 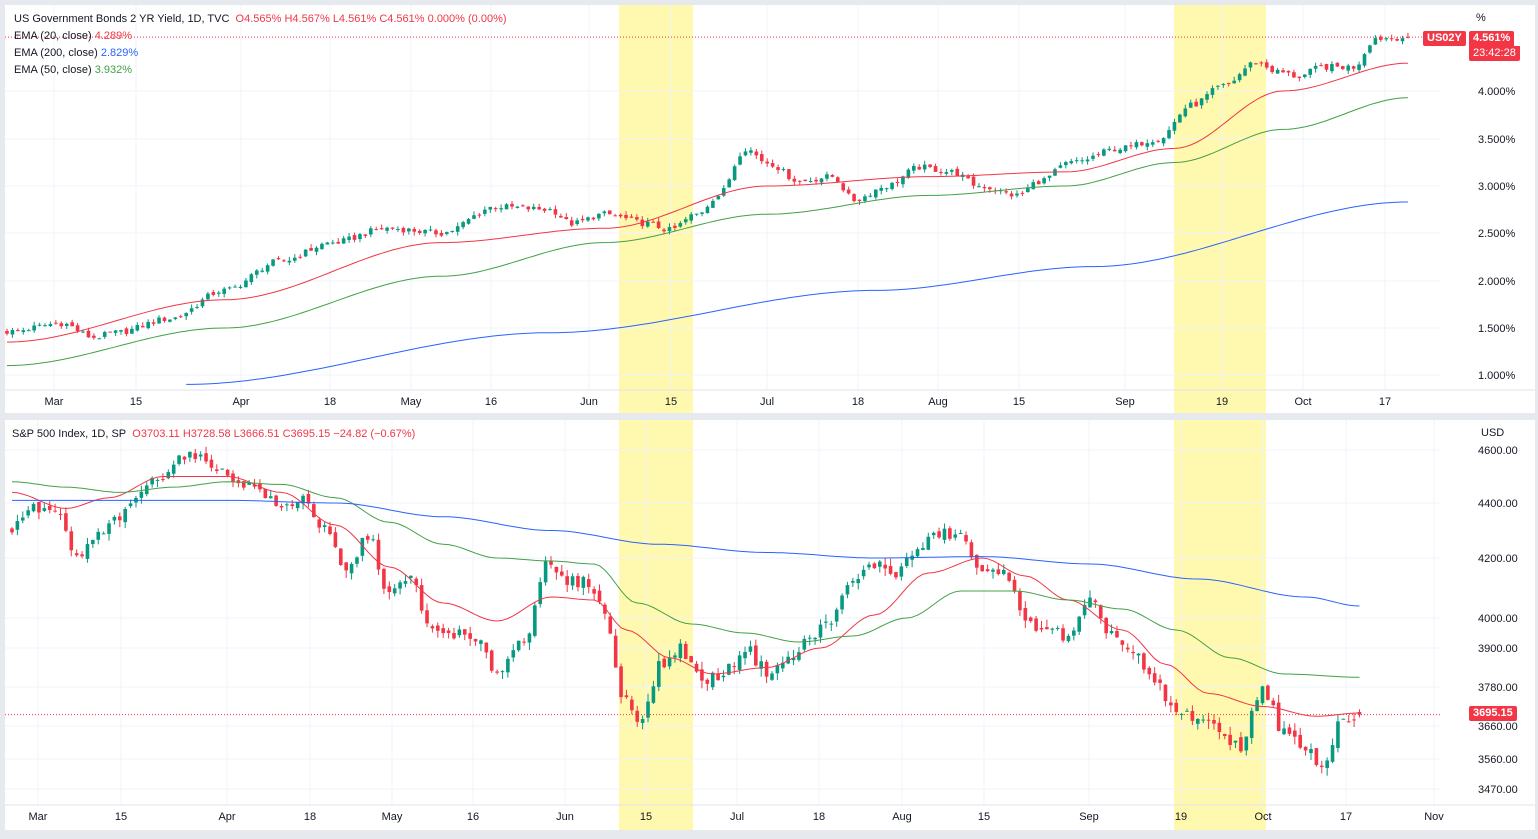 I want to click on ema50-legend-row: EMA (50, close) 3.932%, so click(x=260, y=70).